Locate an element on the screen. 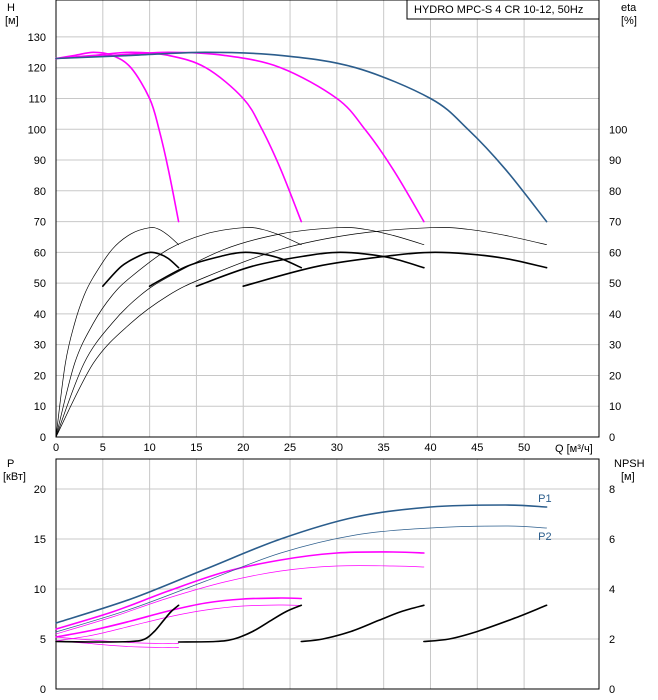  curve-p1-3-pumps is located at coordinates (240, 590).